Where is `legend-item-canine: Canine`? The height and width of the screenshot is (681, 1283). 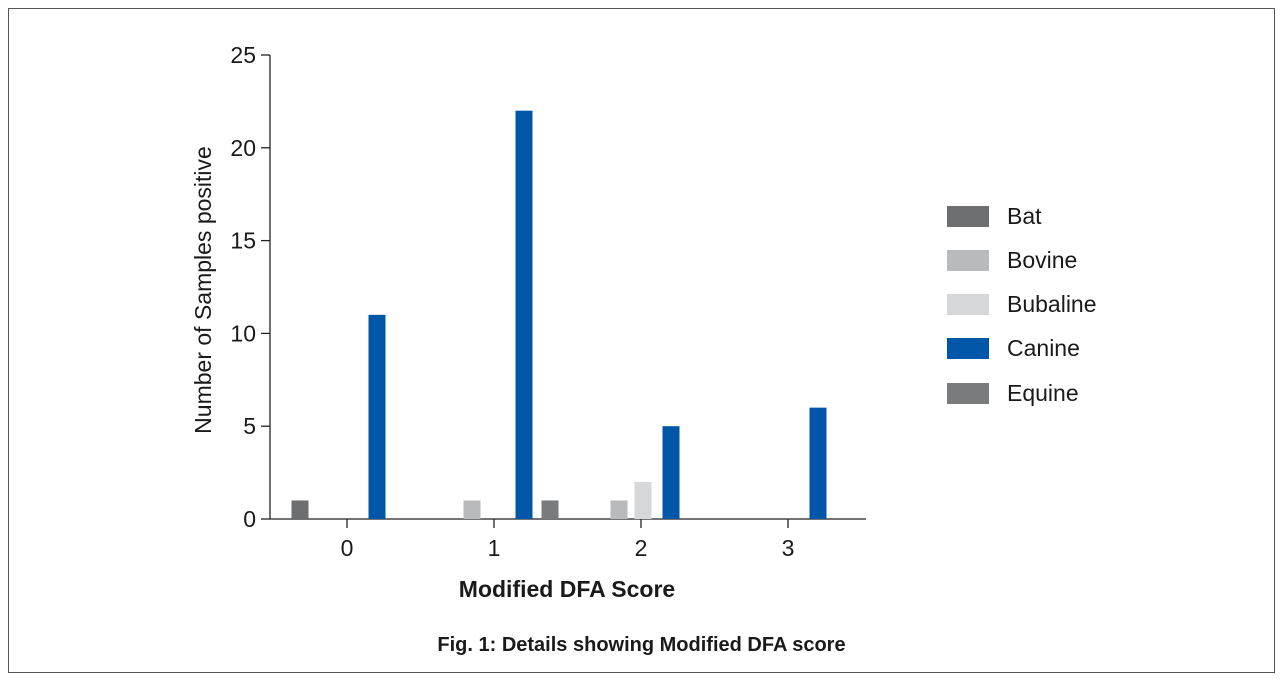 legend-item-canine: Canine is located at coordinates (1022, 349).